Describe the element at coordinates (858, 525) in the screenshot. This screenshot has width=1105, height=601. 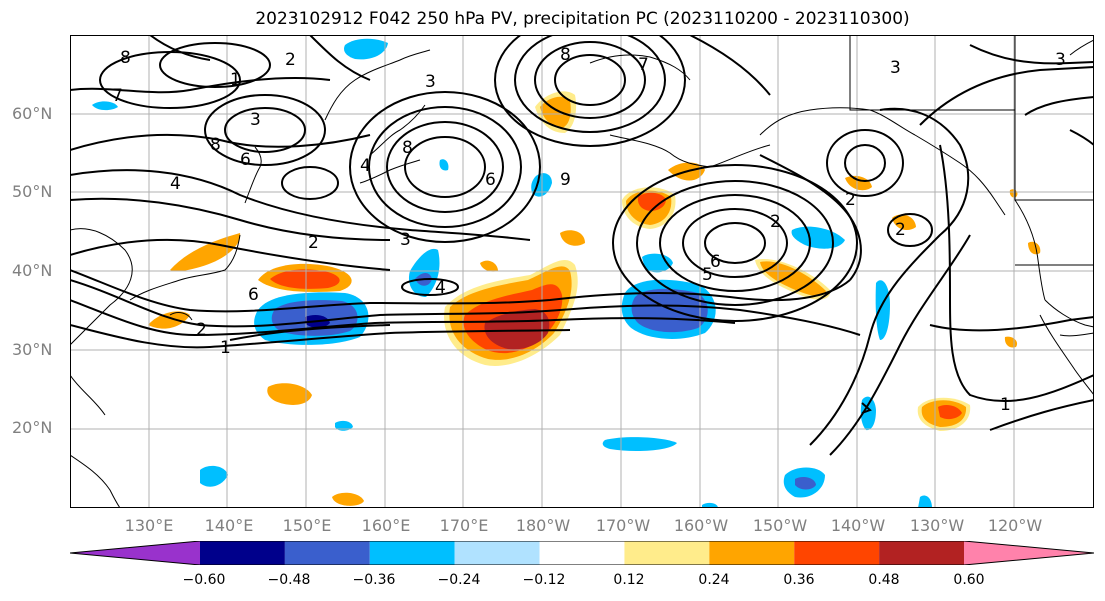
I see `lon-label-140w: 140°W` at that location.